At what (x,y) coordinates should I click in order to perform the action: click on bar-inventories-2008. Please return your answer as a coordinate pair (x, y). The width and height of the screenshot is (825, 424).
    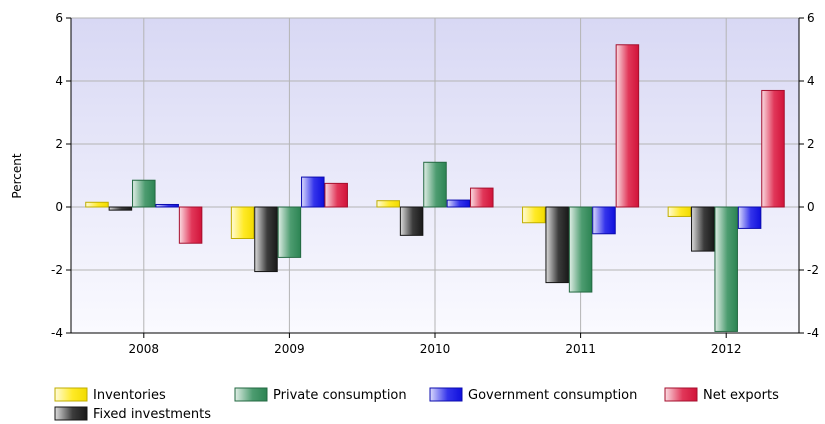
    Looking at the image, I should click on (97, 204).